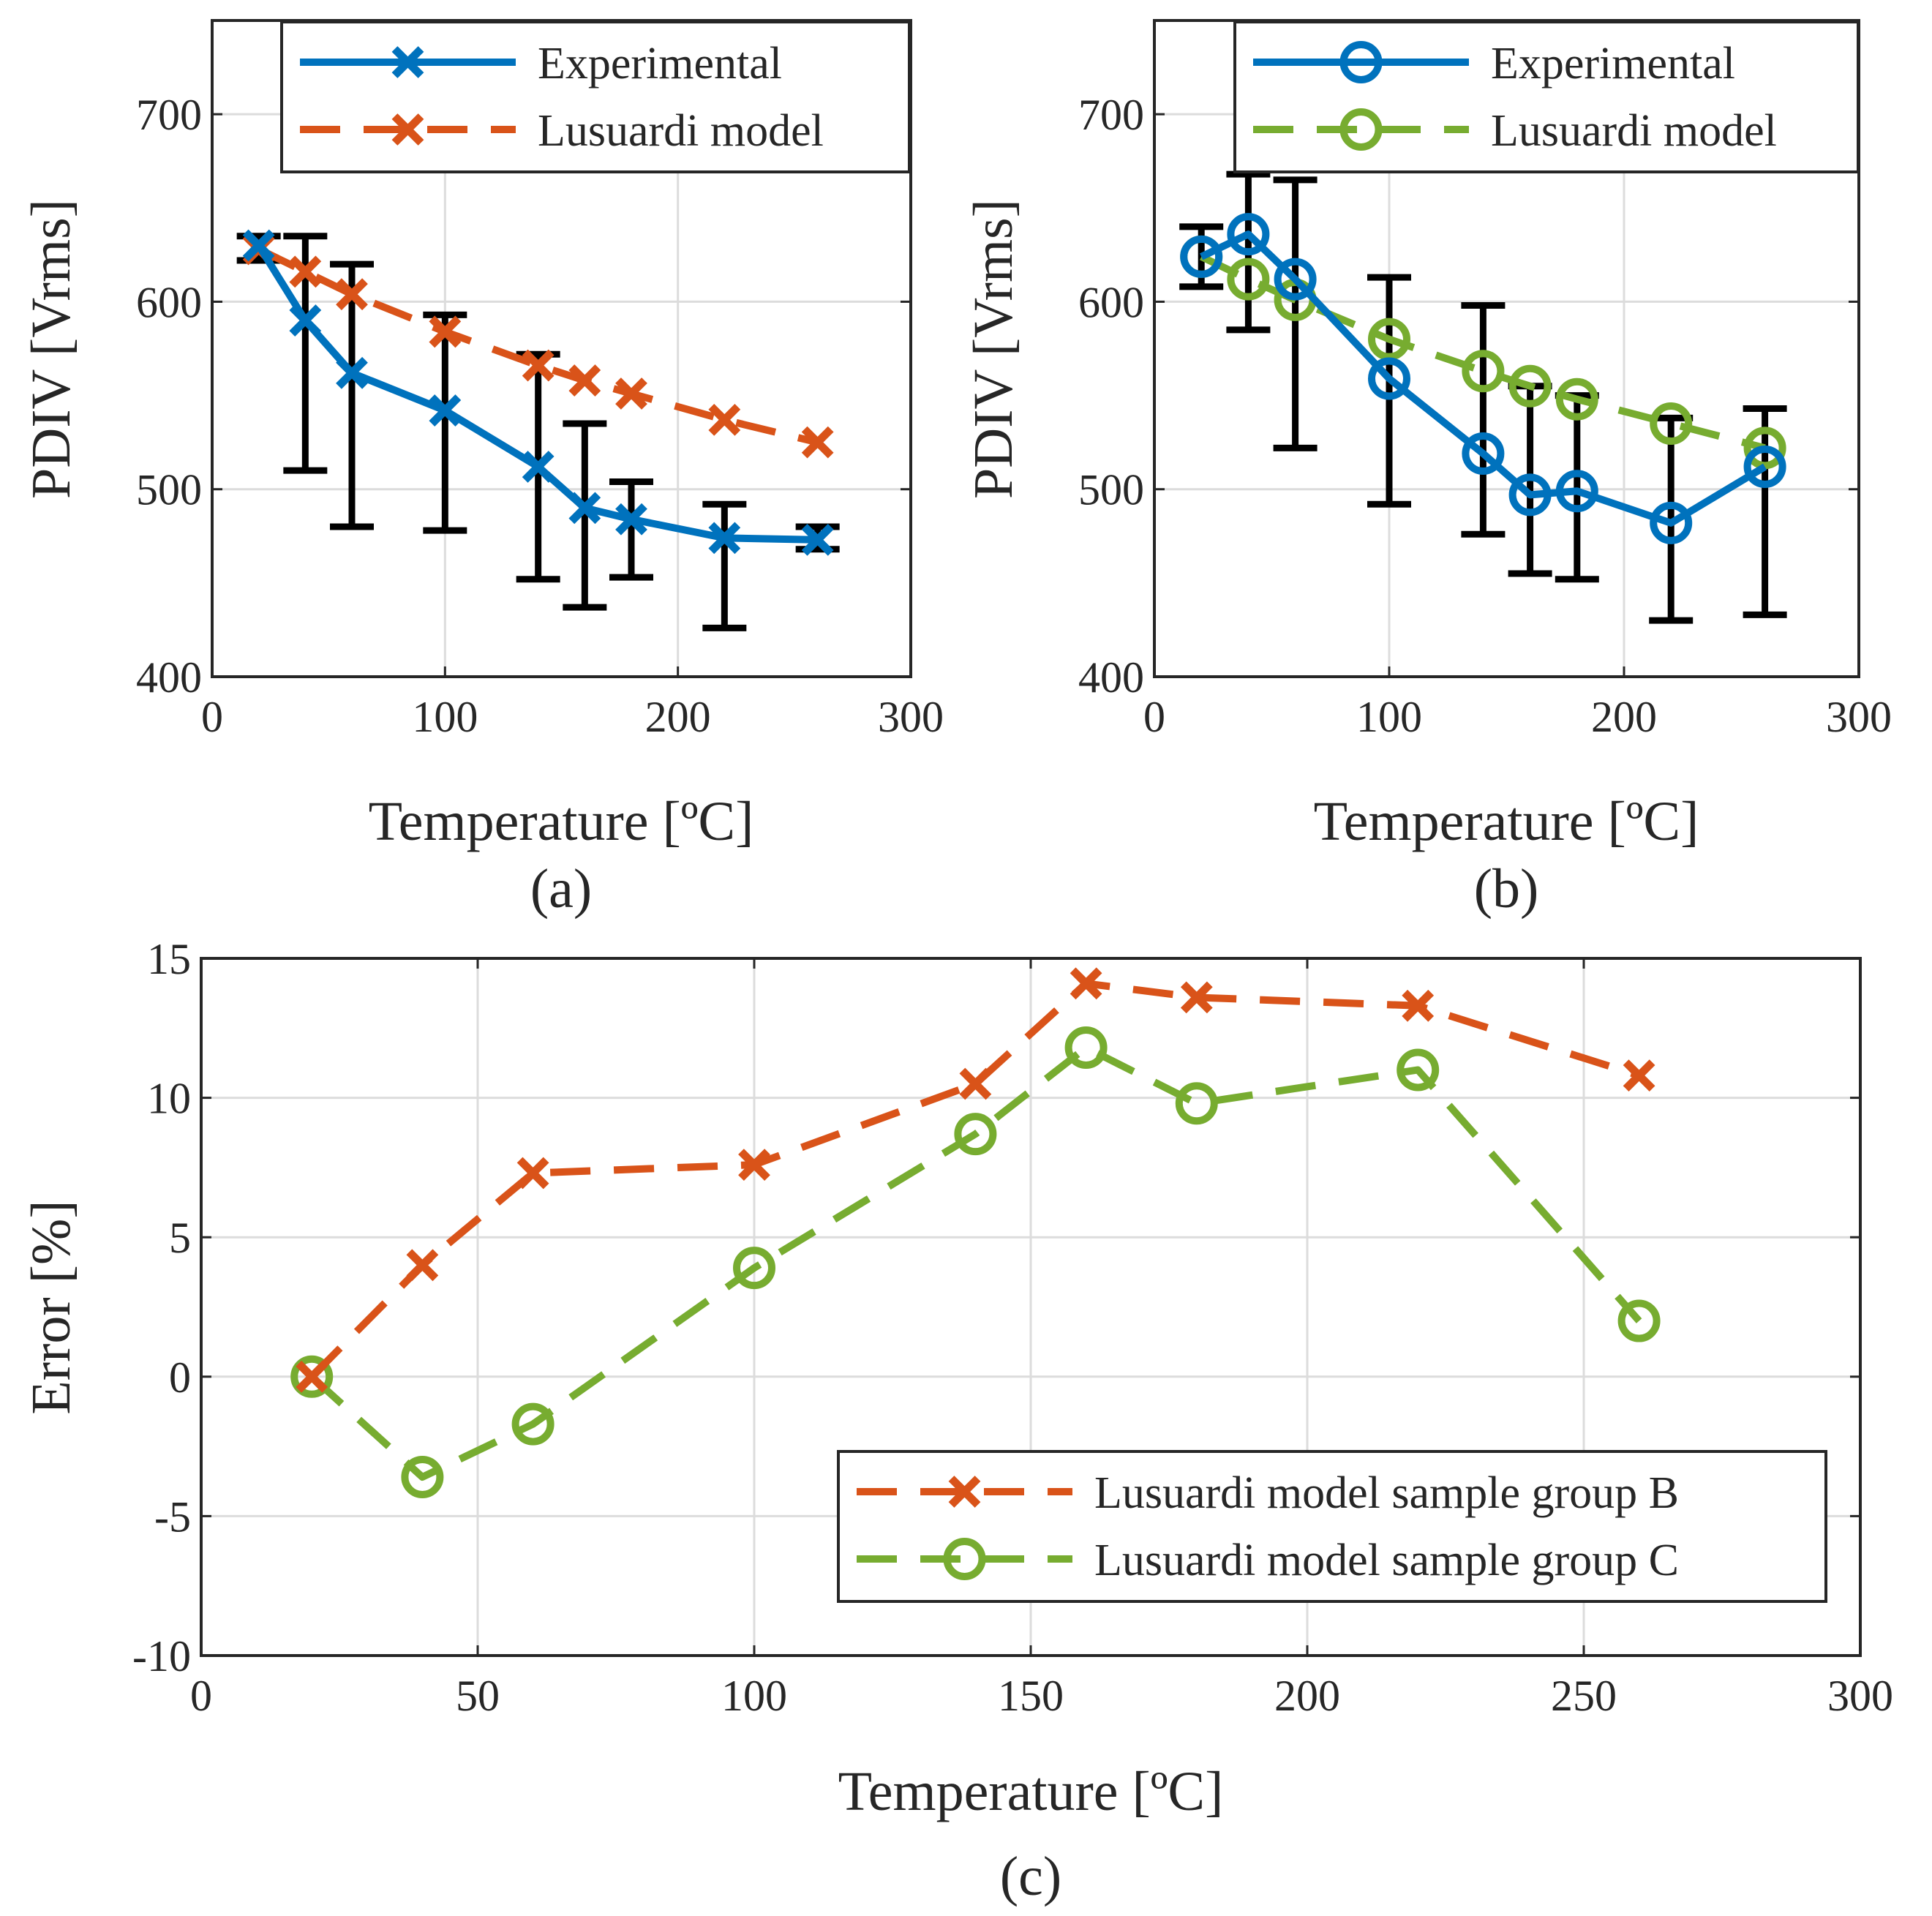  What do you see at coordinates (169, 959) in the screenshot?
I see `y-tick-label: 15` at bounding box center [169, 959].